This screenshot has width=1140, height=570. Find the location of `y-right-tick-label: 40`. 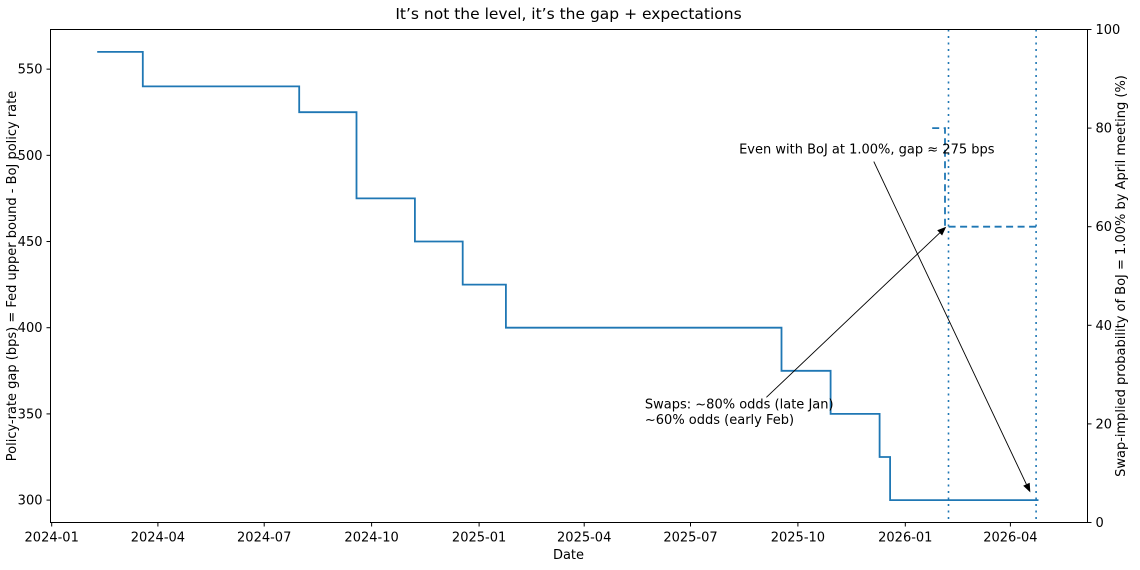

y-right-tick-label: 40 is located at coordinates (1104, 326).